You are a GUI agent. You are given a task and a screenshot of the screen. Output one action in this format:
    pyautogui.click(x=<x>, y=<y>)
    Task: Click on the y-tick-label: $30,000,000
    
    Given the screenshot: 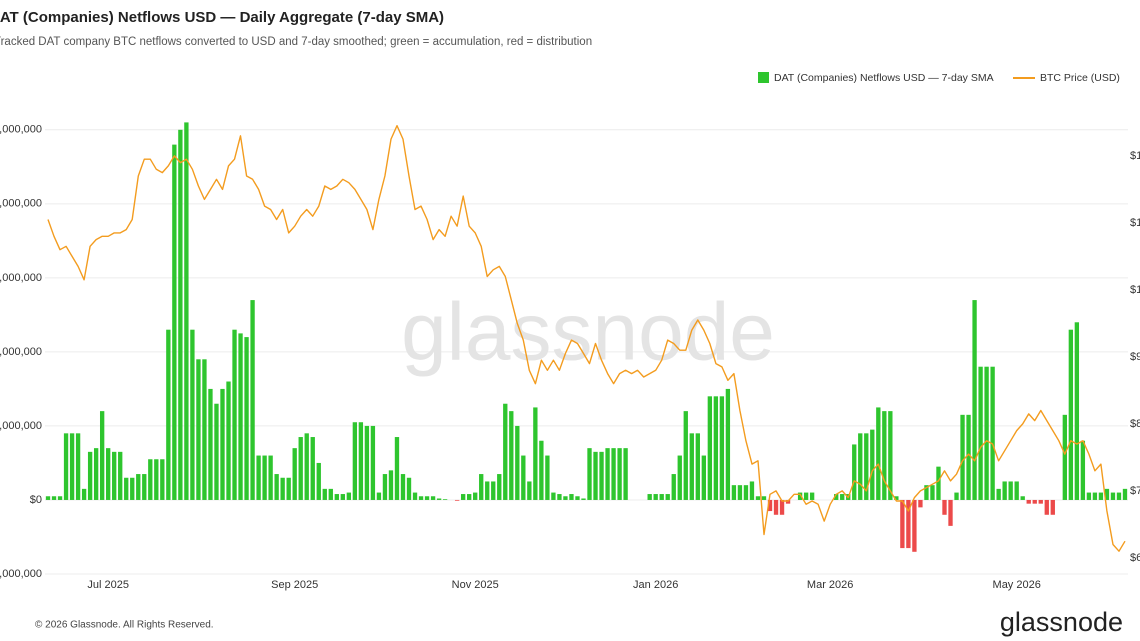 What is the action you would take?
    pyautogui.click(x=21, y=278)
    